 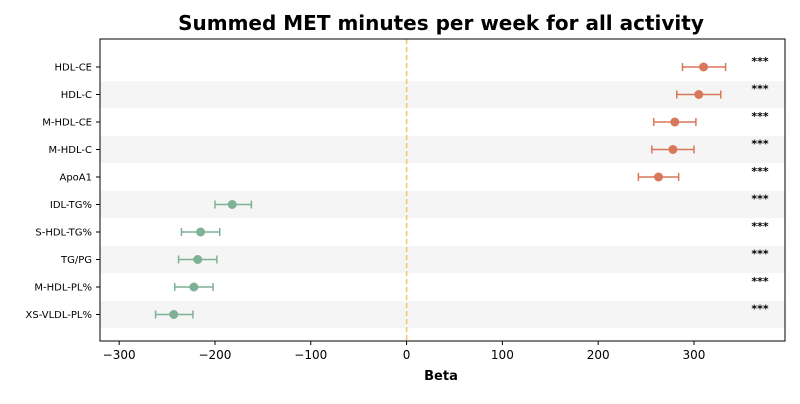 What do you see at coordinates (75, 178) in the screenshot?
I see `y-tick-label: ApoA1` at bounding box center [75, 178].